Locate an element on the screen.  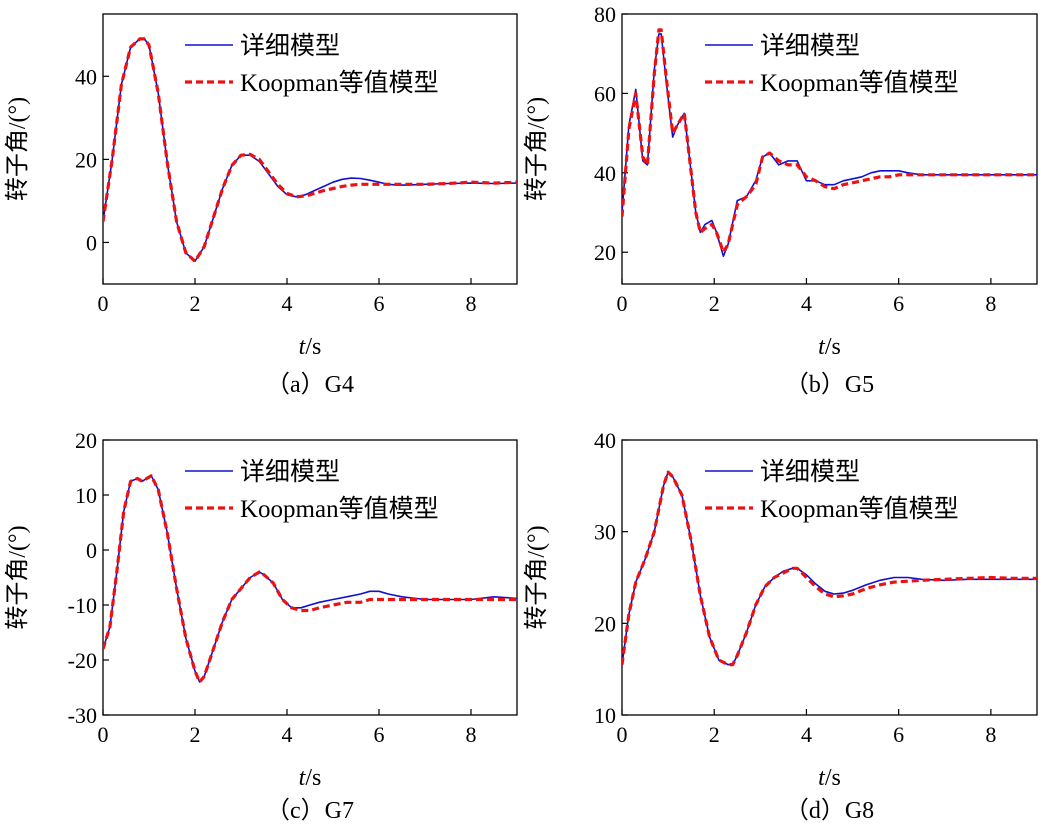
subplot-caption: （b）G5 is located at coordinates (829, 385).